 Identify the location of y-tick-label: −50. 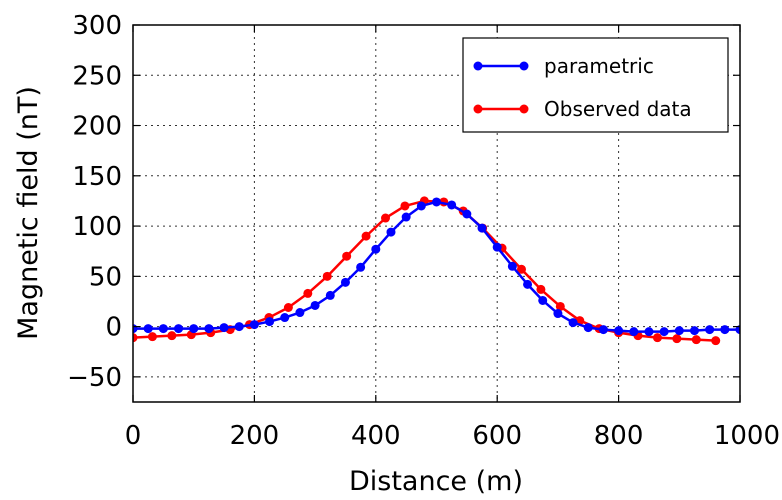
(94, 378).